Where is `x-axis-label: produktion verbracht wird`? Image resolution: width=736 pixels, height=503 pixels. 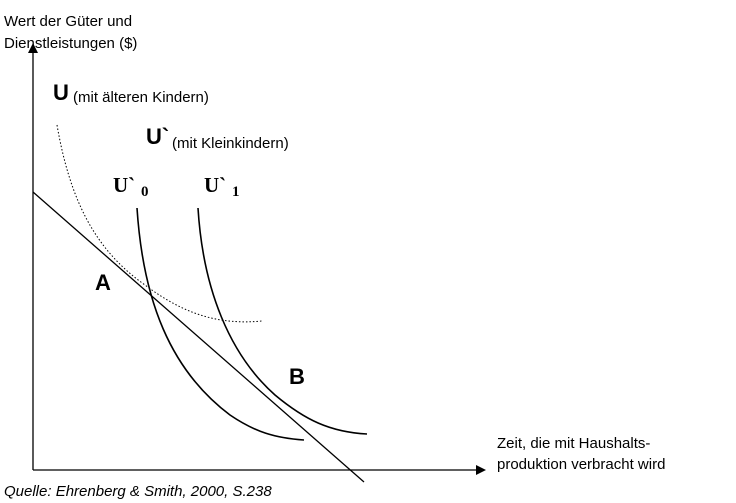
x-axis-label: produktion verbracht wird is located at coordinates (581, 464).